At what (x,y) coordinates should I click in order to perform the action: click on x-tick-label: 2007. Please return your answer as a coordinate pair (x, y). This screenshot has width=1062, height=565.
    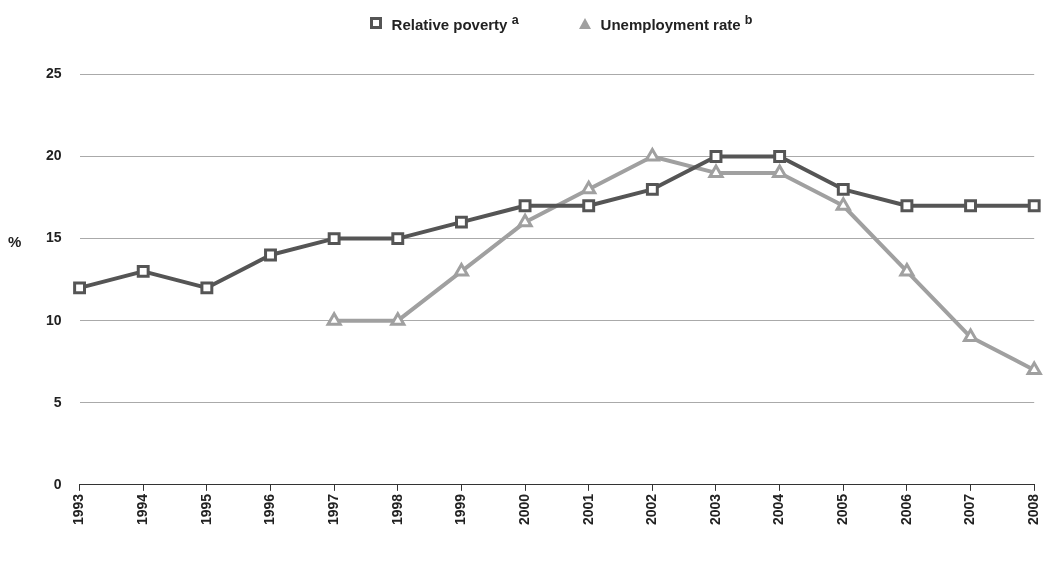
    Looking at the image, I should click on (969, 509).